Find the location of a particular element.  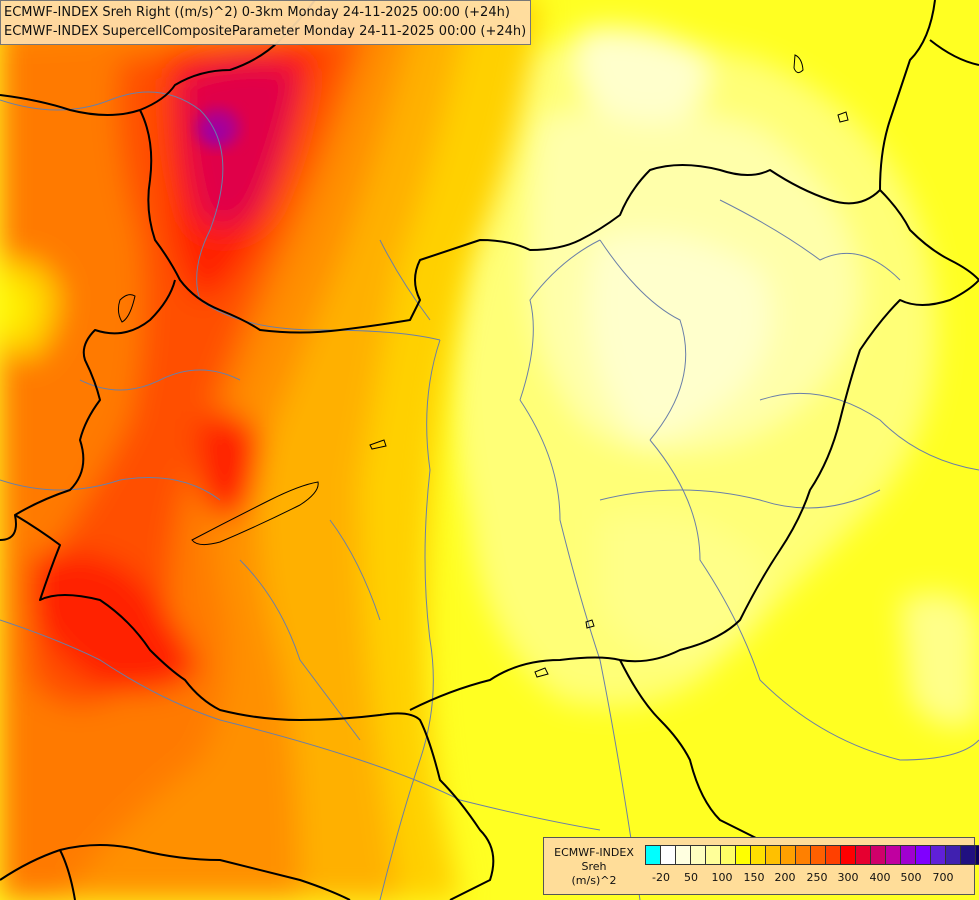

legend-label: ECMWF-INDEX Sreh (m/s)^2 is located at coordinates (594, 867).